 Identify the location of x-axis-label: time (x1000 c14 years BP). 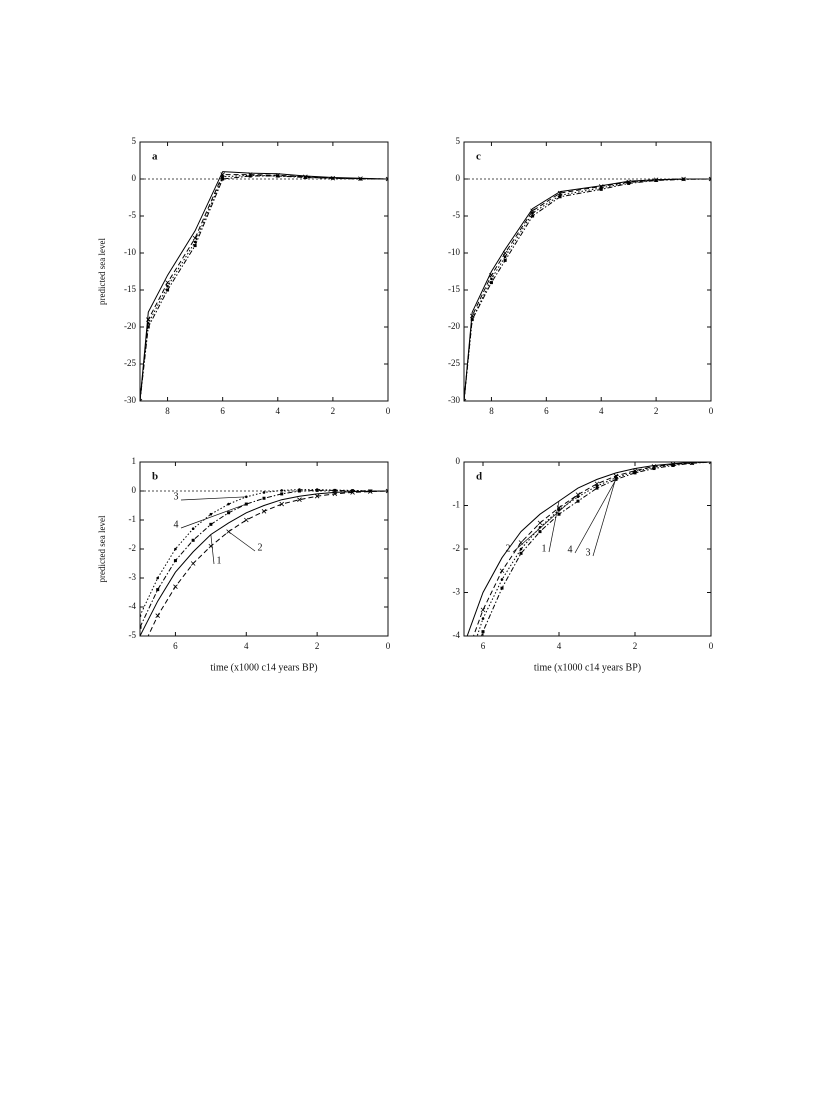
(587, 667).